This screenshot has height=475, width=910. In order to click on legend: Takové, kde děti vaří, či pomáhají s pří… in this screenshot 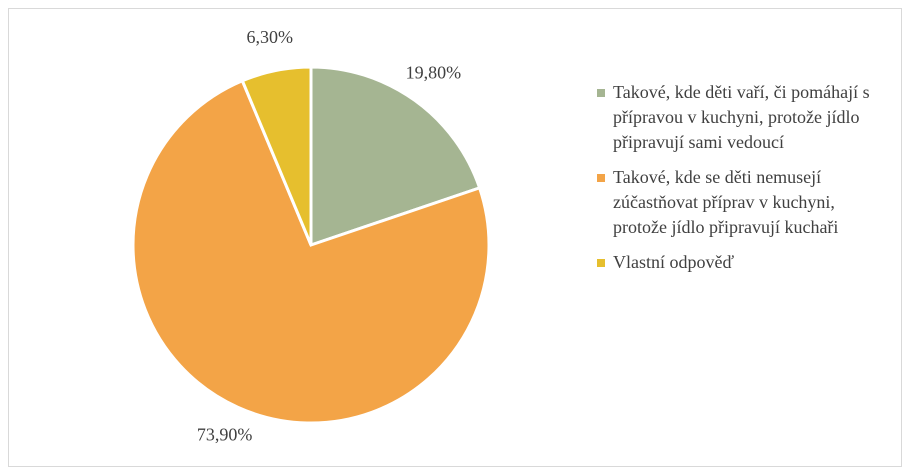, I will do `click(739, 182)`.